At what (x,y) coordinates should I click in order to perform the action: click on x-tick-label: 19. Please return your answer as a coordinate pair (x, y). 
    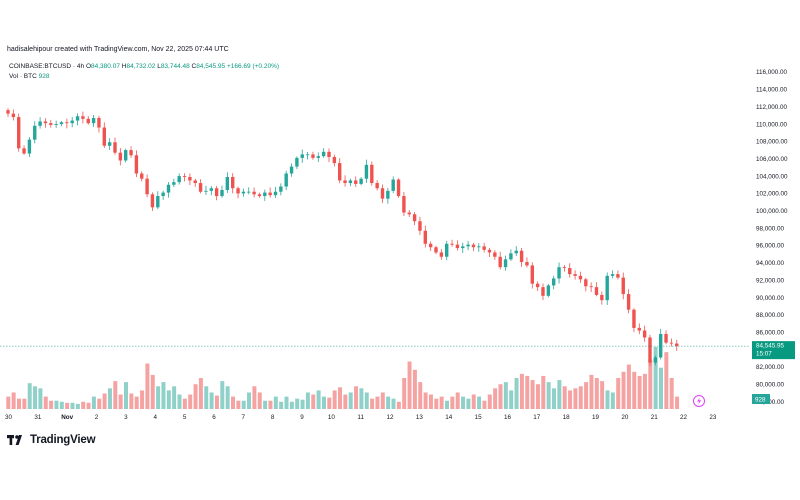
    Looking at the image, I should click on (596, 417).